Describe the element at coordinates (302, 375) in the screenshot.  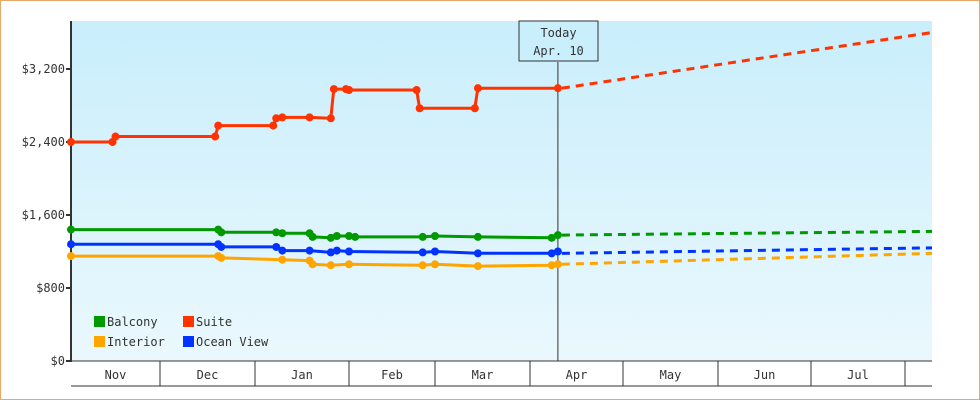
I see `month-label: Jan` at that location.